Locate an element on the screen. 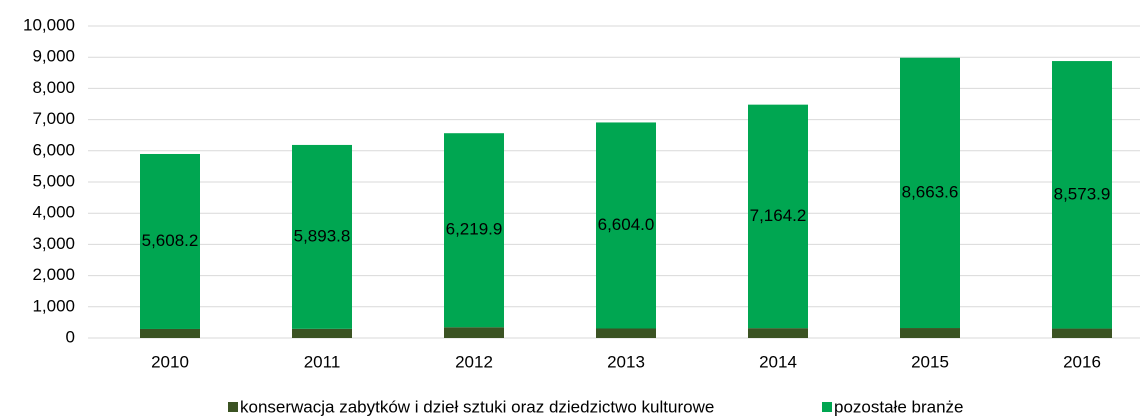  y-tick-label: 6,000 is located at coordinates (53, 149).